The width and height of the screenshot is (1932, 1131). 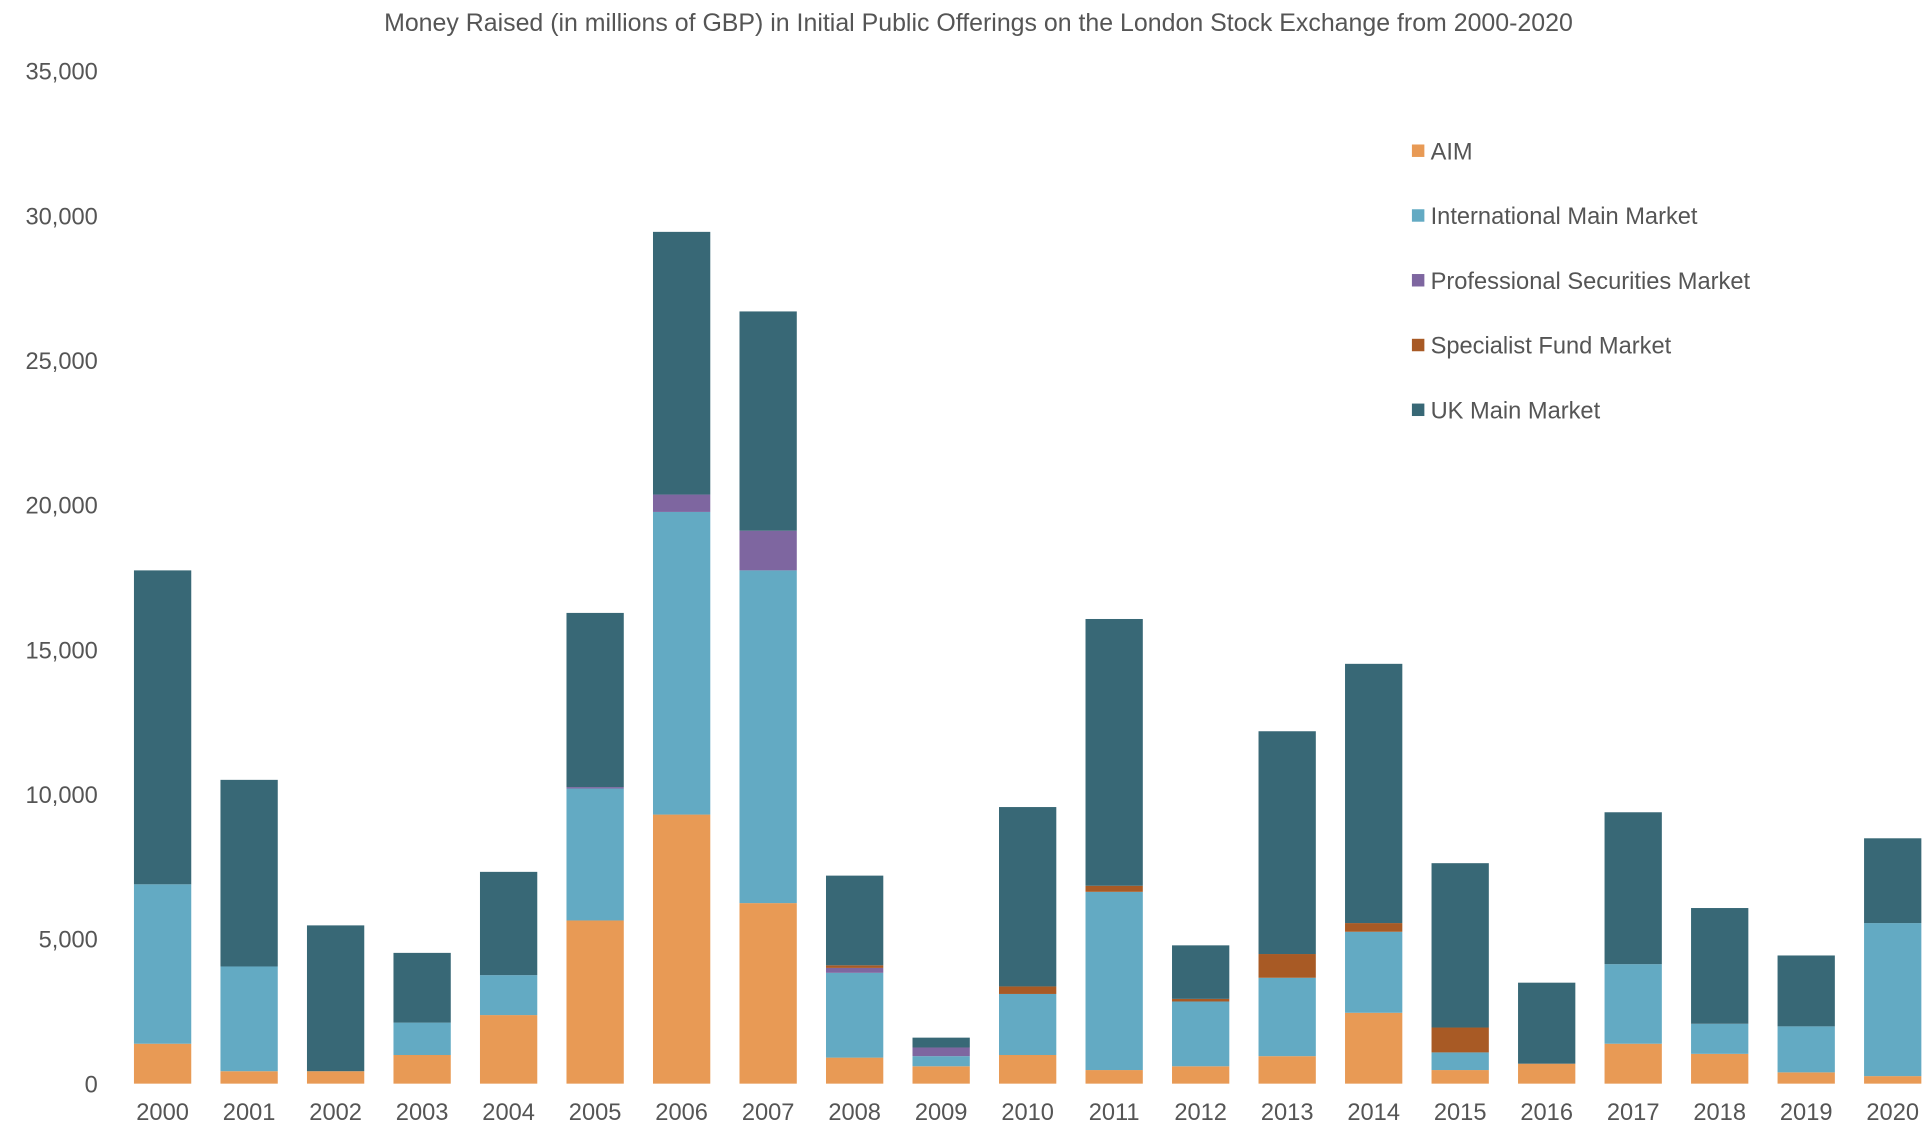 What do you see at coordinates (1551, 347) in the screenshot?
I see `legend-label: Specialist Fund Market` at bounding box center [1551, 347].